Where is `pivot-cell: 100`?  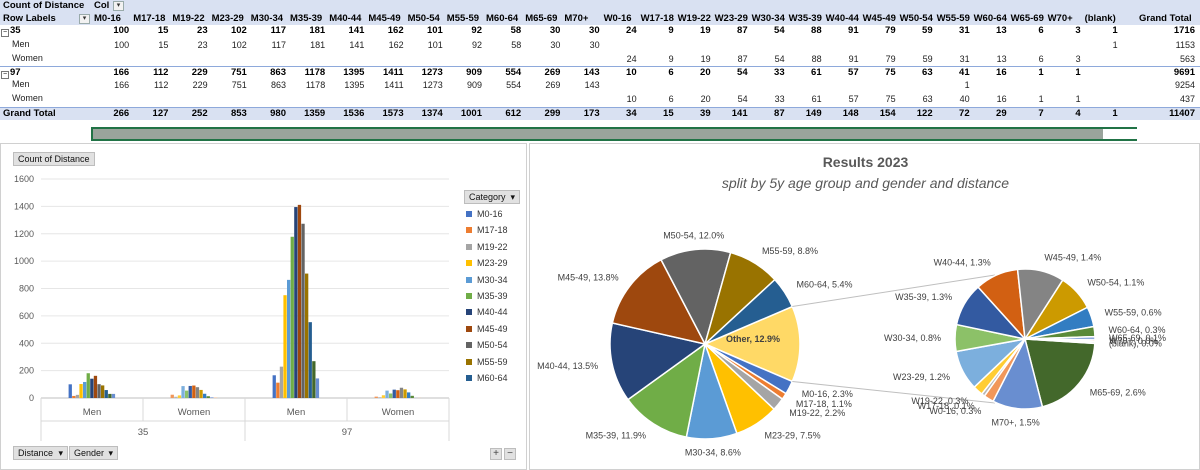
pivot-cell: 100 is located at coordinates (122, 44).